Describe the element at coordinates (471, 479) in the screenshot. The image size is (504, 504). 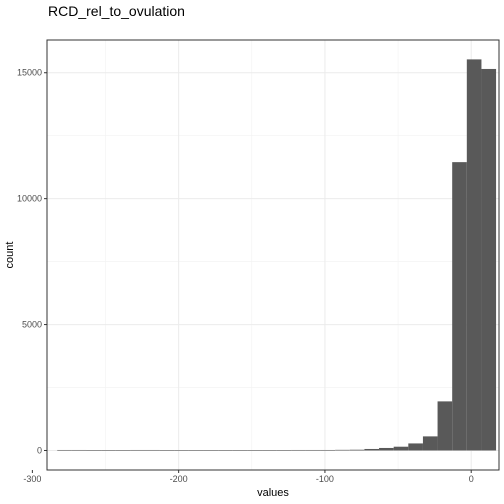
I see `x-tick-label-3: 0` at that location.